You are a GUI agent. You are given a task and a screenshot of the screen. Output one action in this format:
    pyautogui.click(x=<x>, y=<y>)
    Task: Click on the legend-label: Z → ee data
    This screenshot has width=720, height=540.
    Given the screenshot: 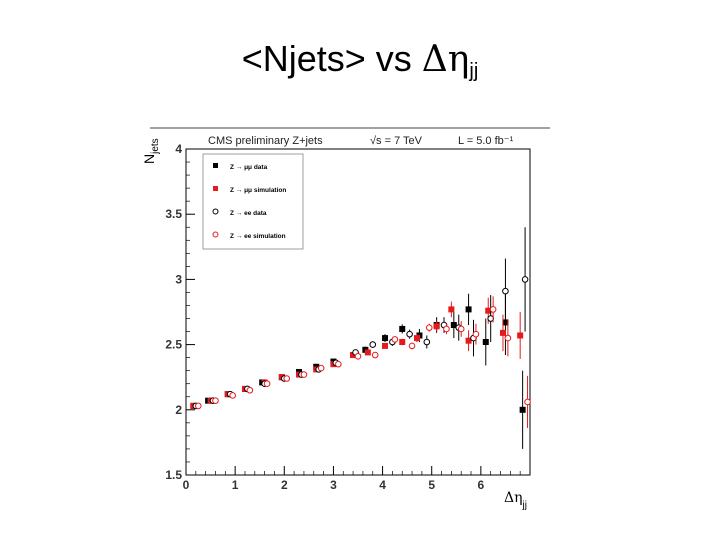 What is the action you would take?
    pyautogui.click(x=248, y=213)
    